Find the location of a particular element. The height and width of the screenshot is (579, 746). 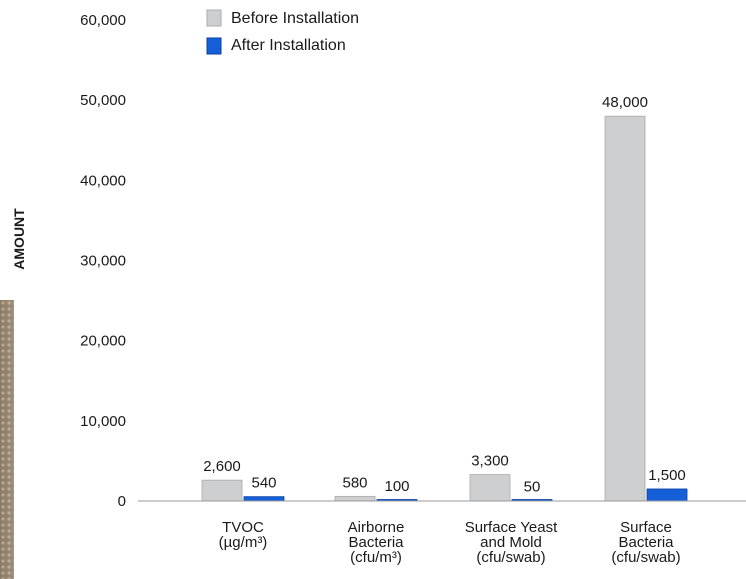

data-label-before: 3,300 is located at coordinates (490, 461).